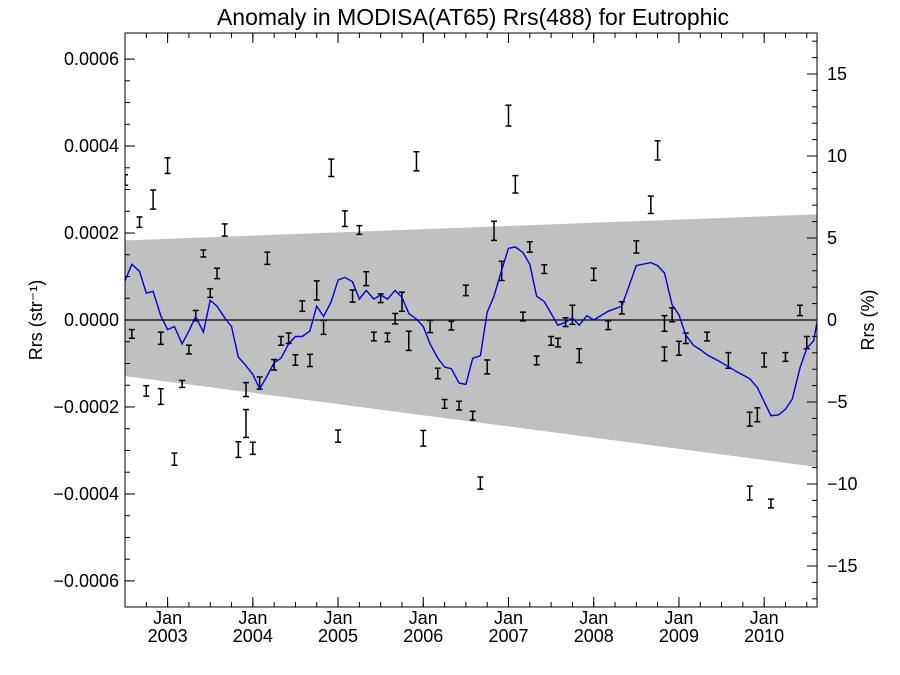  Describe the element at coordinates (253, 636) in the screenshot. I see `x-tick-label-year: 2004` at that location.